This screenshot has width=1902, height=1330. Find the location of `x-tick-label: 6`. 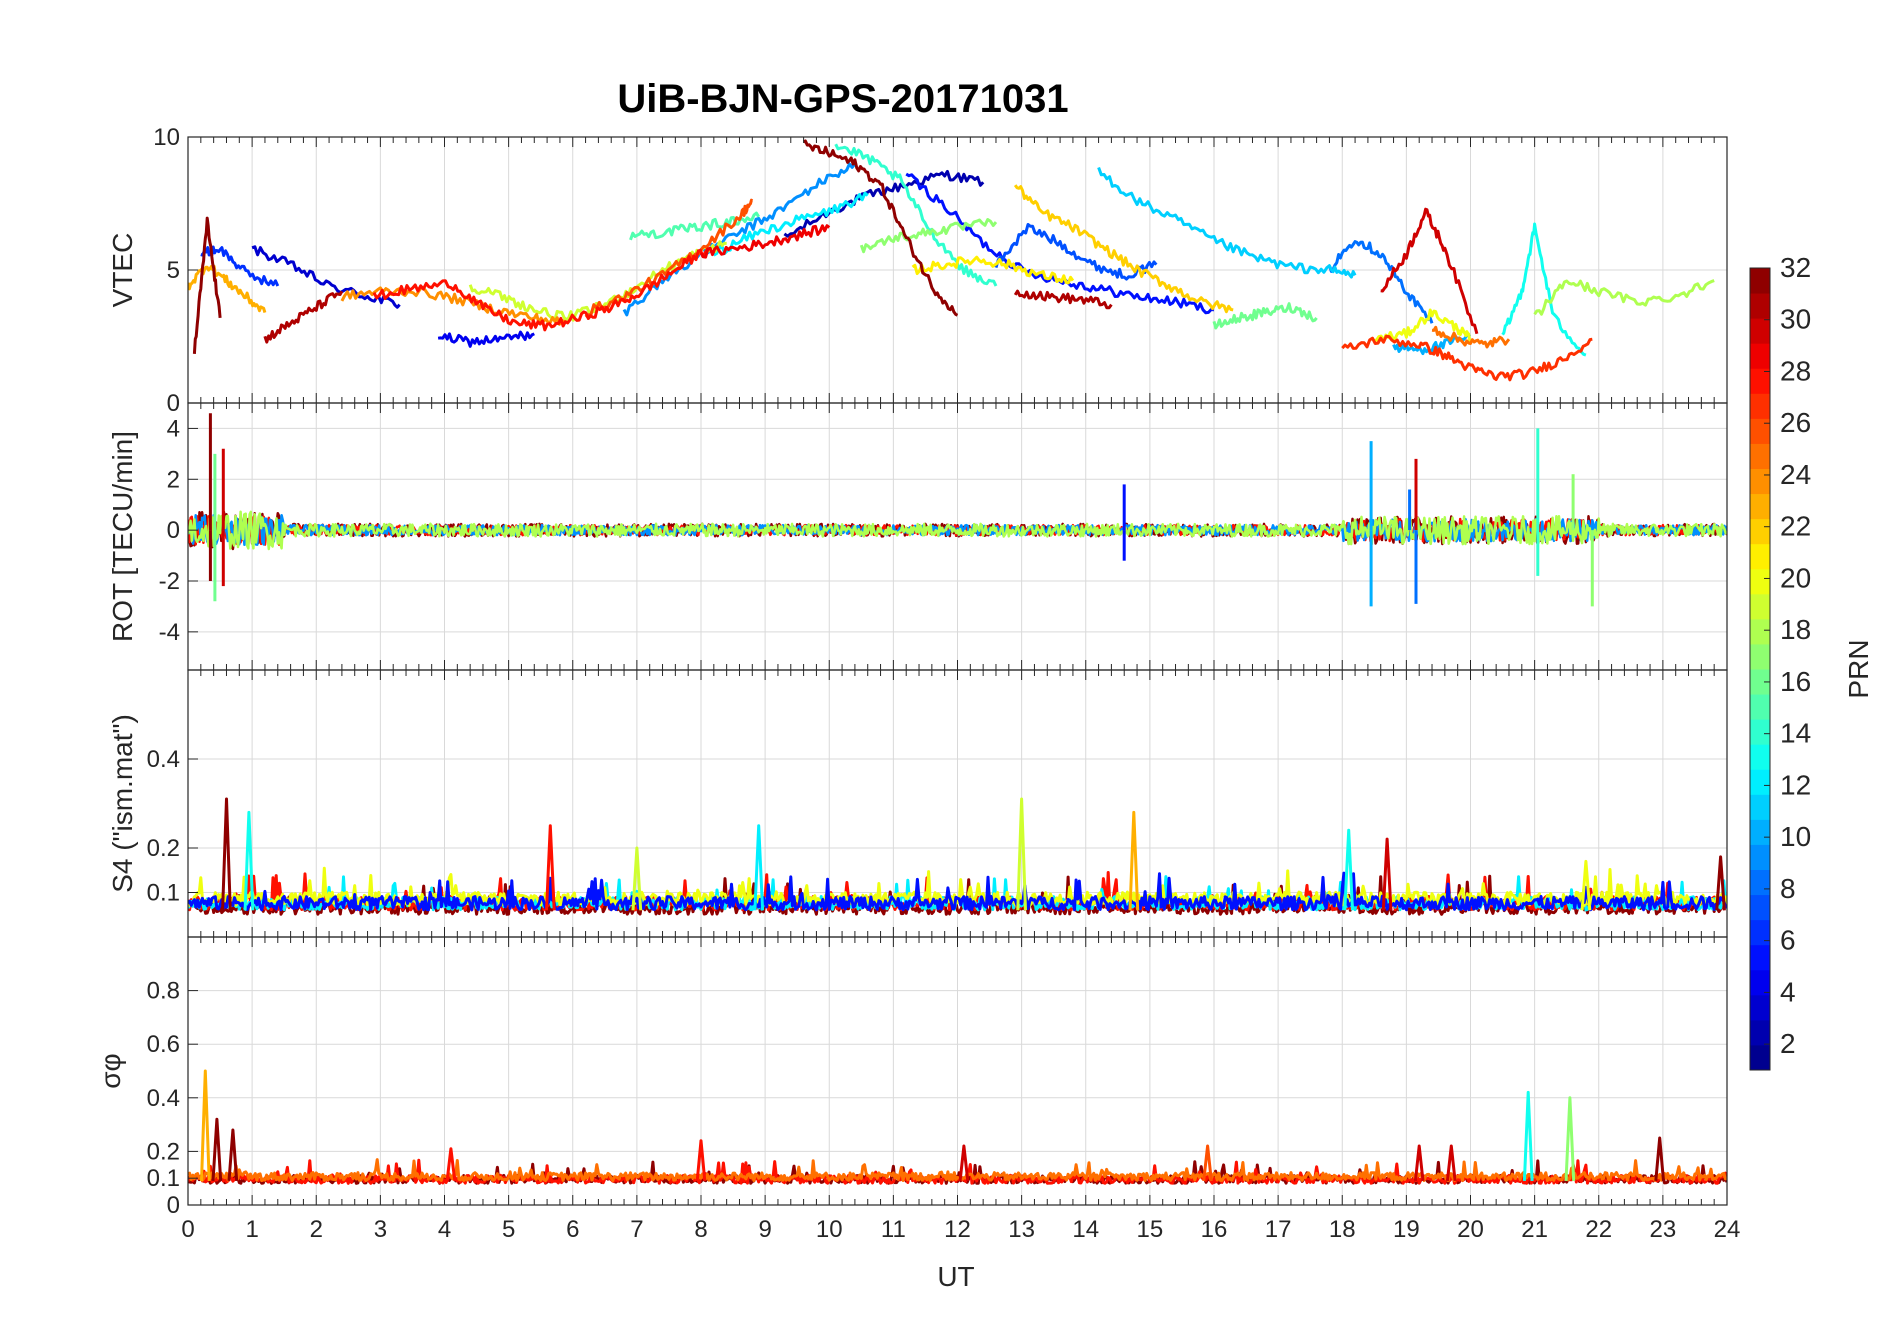

x-tick-label: 6 is located at coordinates (572, 1229).